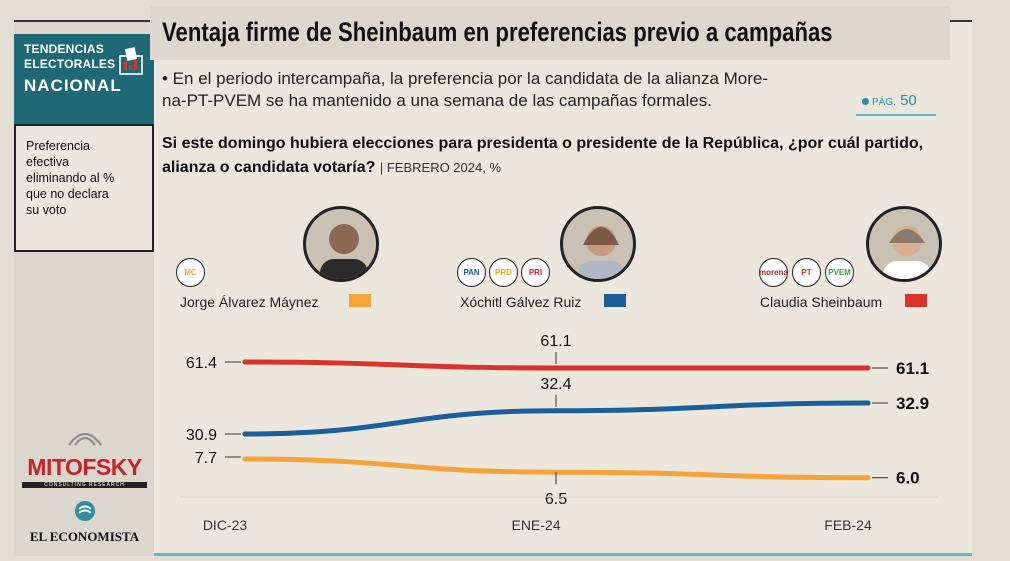 The image size is (1010, 561). What do you see at coordinates (908, 100) in the screenshot?
I see `page-number: 50` at bounding box center [908, 100].